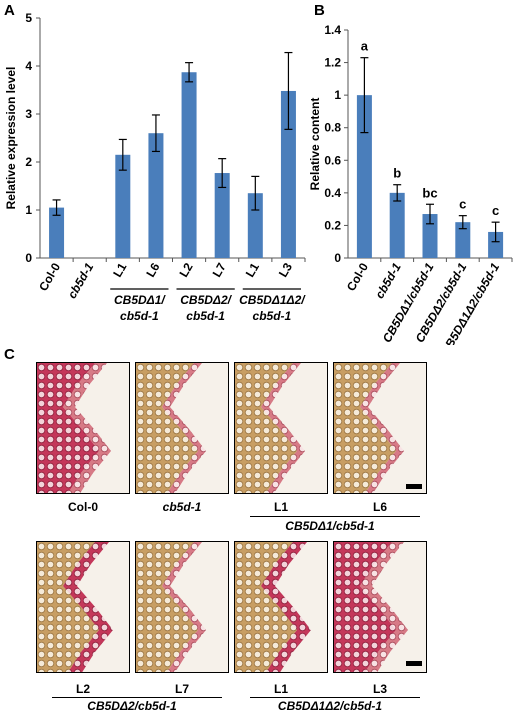 Image resolution: width=520 pixels, height=715 pixels. Describe the element at coordinates (280, 507) in the screenshot. I see `micrograph-label-l1: L1` at that location.